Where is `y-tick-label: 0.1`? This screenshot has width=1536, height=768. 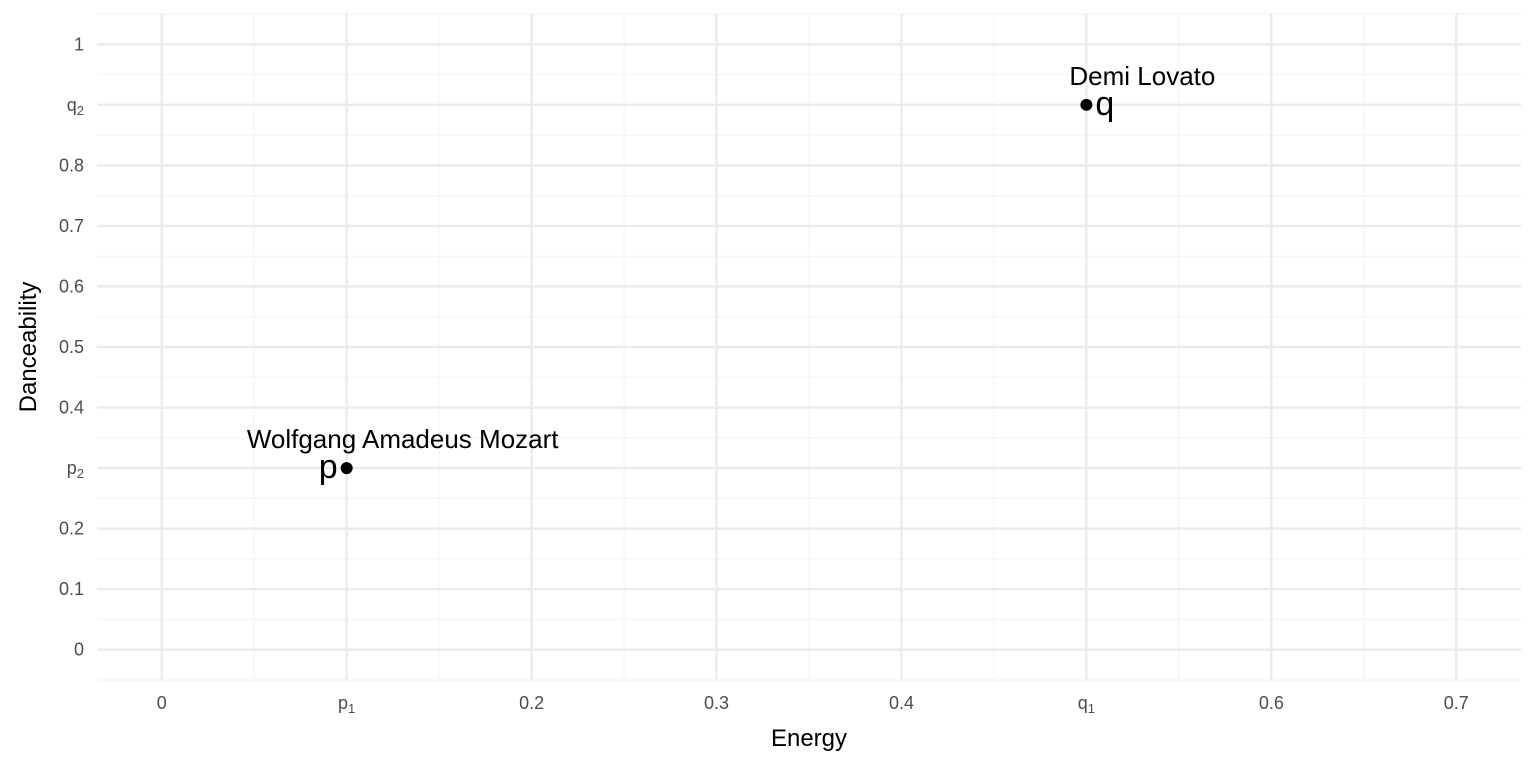 y-tick-label: 0.1 is located at coordinates (71, 589).